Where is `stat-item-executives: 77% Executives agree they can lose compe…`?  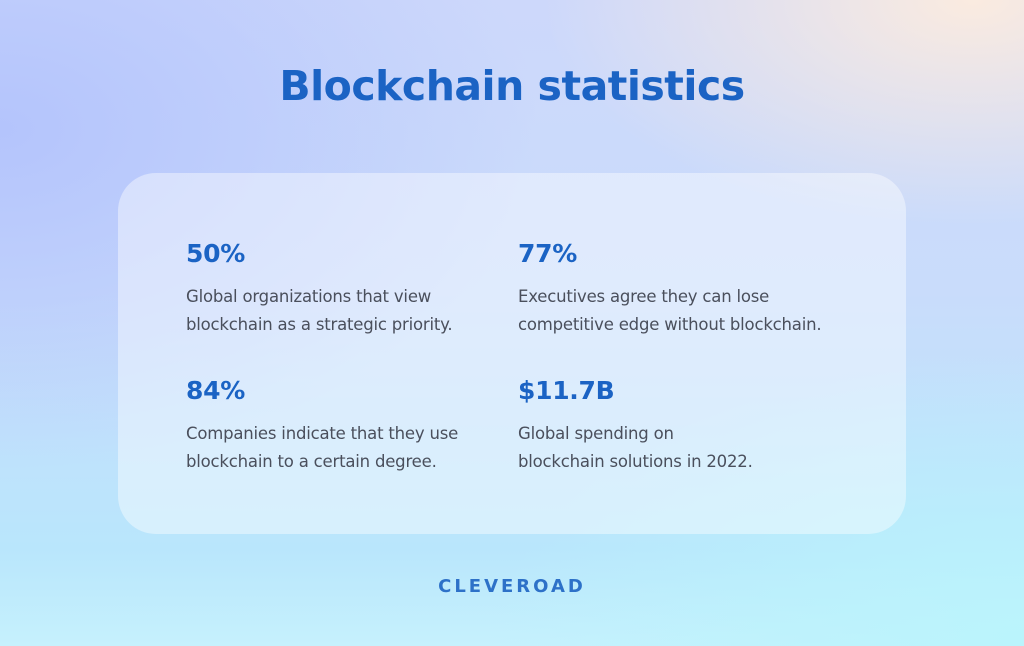 stat-item-executives: 77% Executives agree they can lose compe… is located at coordinates (678, 289).